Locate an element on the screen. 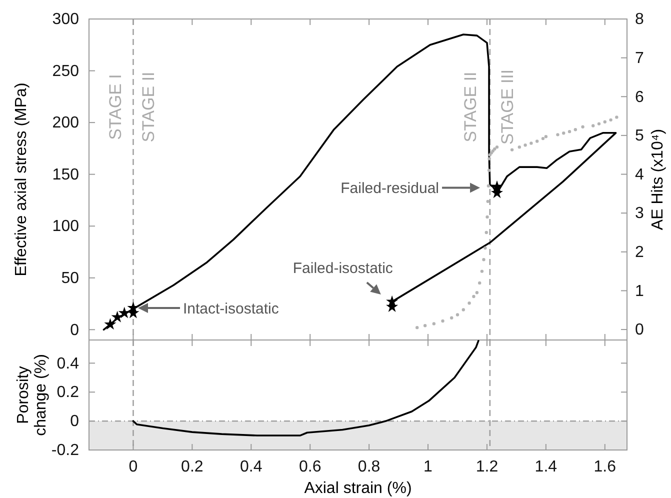 The width and height of the screenshot is (671, 498). x-tick-label: 0.2 is located at coordinates (192, 467).